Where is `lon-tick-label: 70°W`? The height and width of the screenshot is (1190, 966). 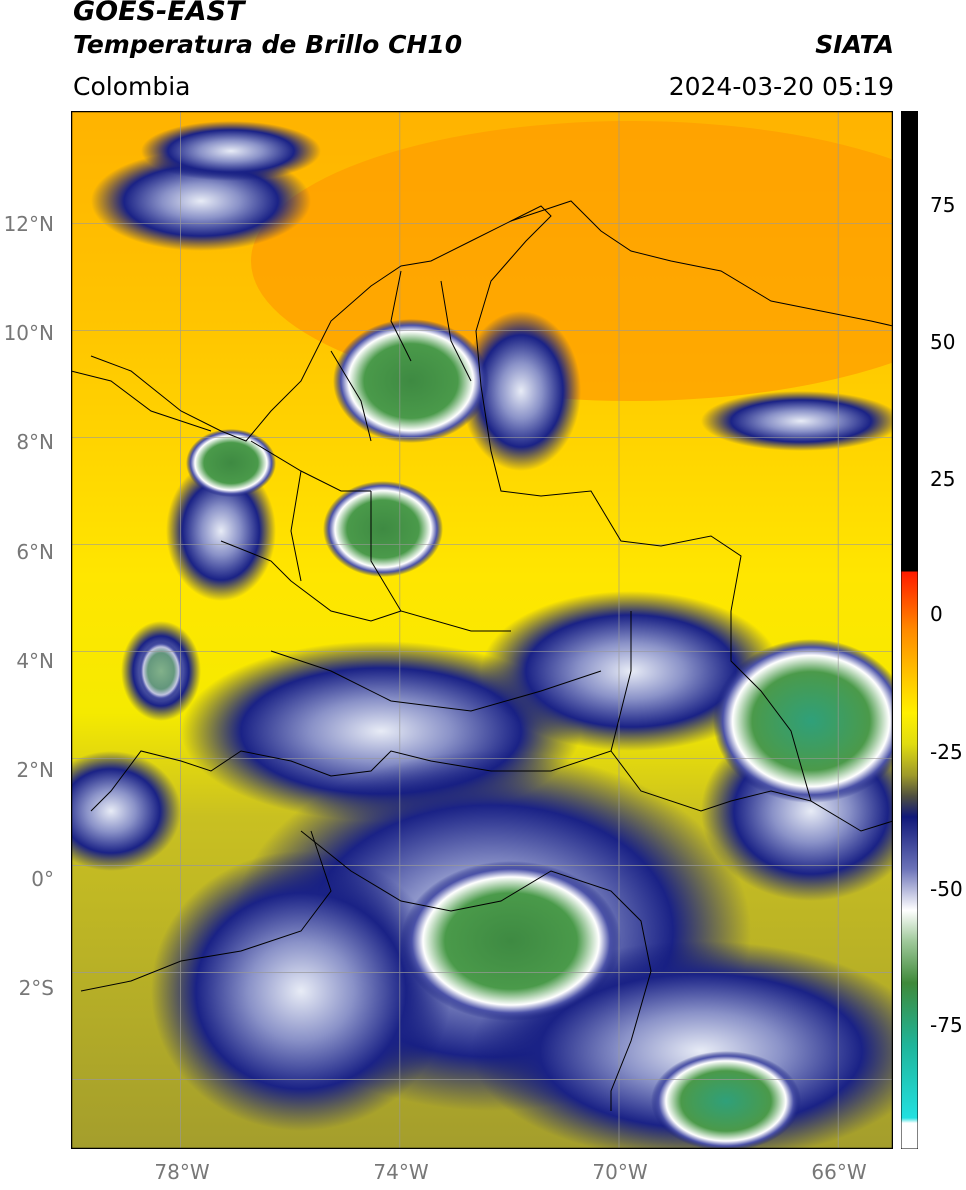 lon-tick-label: 70°W is located at coordinates (620, 1172).